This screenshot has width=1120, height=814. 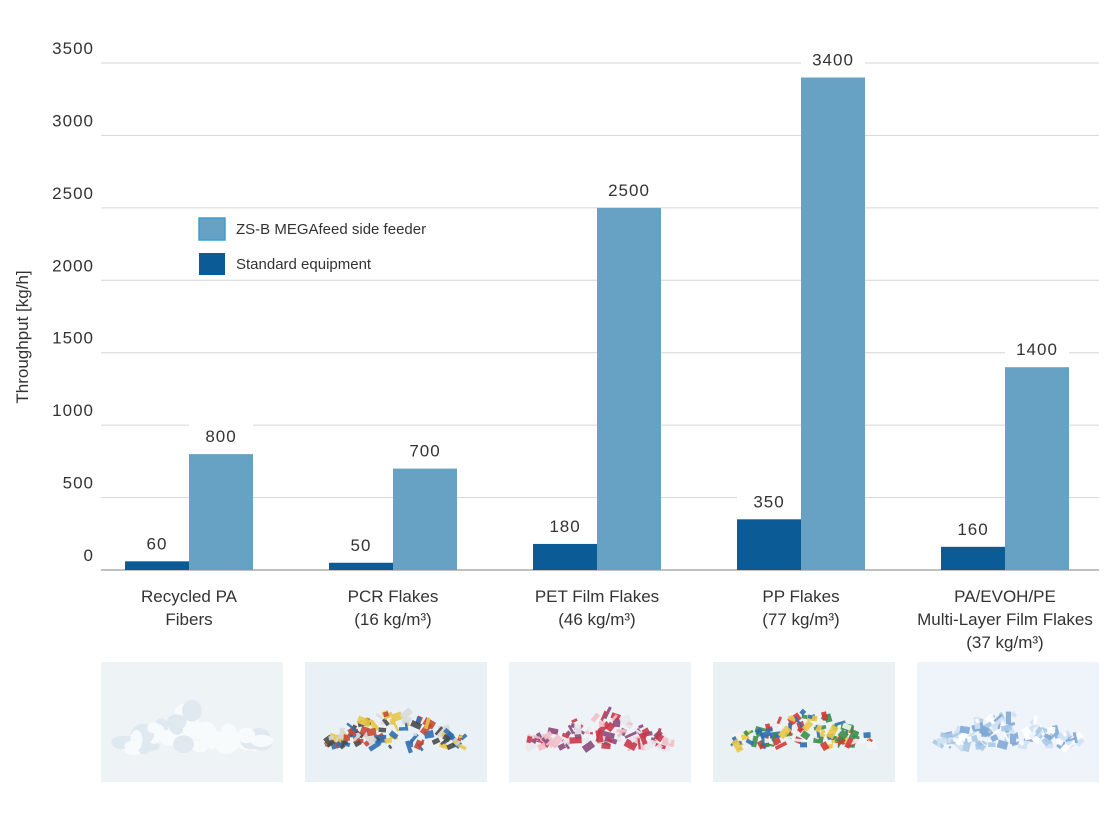 What do you see at coordinates (73, 120) in the screenshot?
I see `y-tick-label: 3000` at bounding box center [73, 120].